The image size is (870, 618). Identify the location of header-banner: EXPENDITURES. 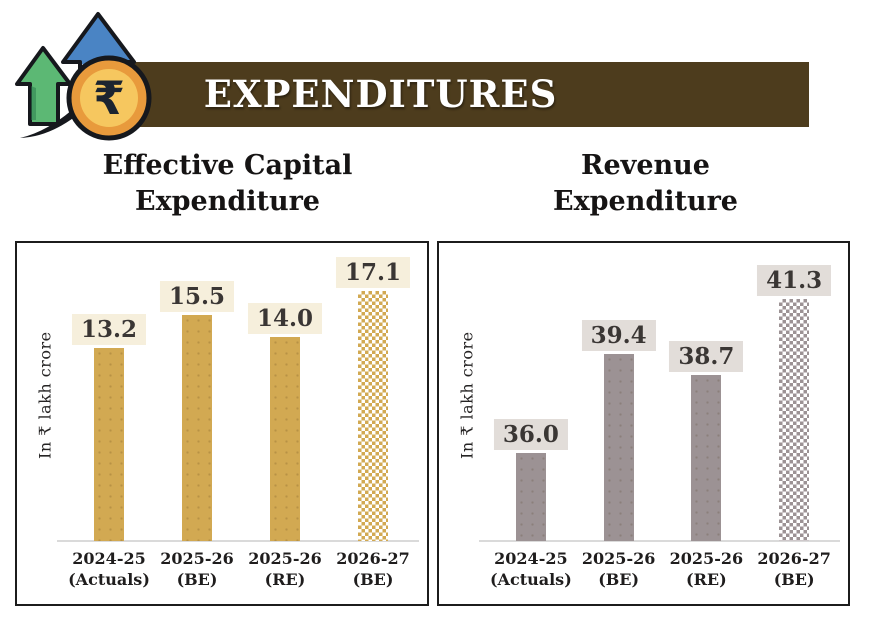
(448, 94).